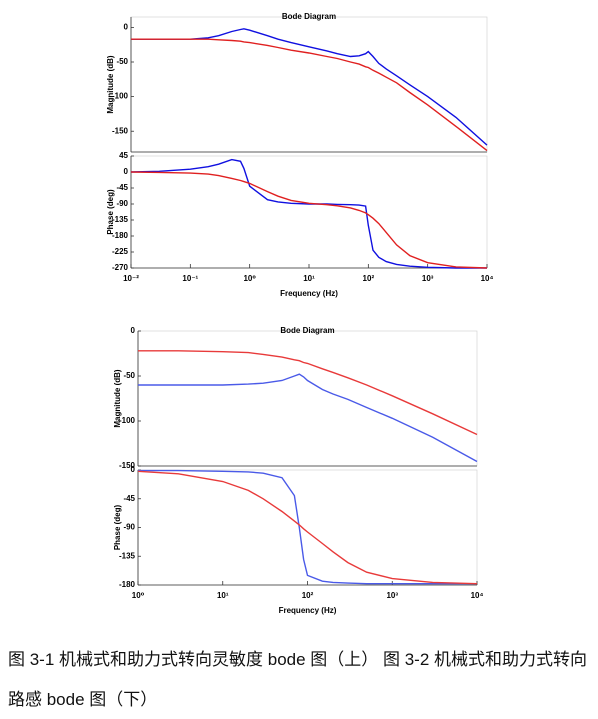 This screenshot has height=719, width=598. Describe the element at coordinates (120, 251) in the screenshot. I see `y-tick-label: -225` at that location.